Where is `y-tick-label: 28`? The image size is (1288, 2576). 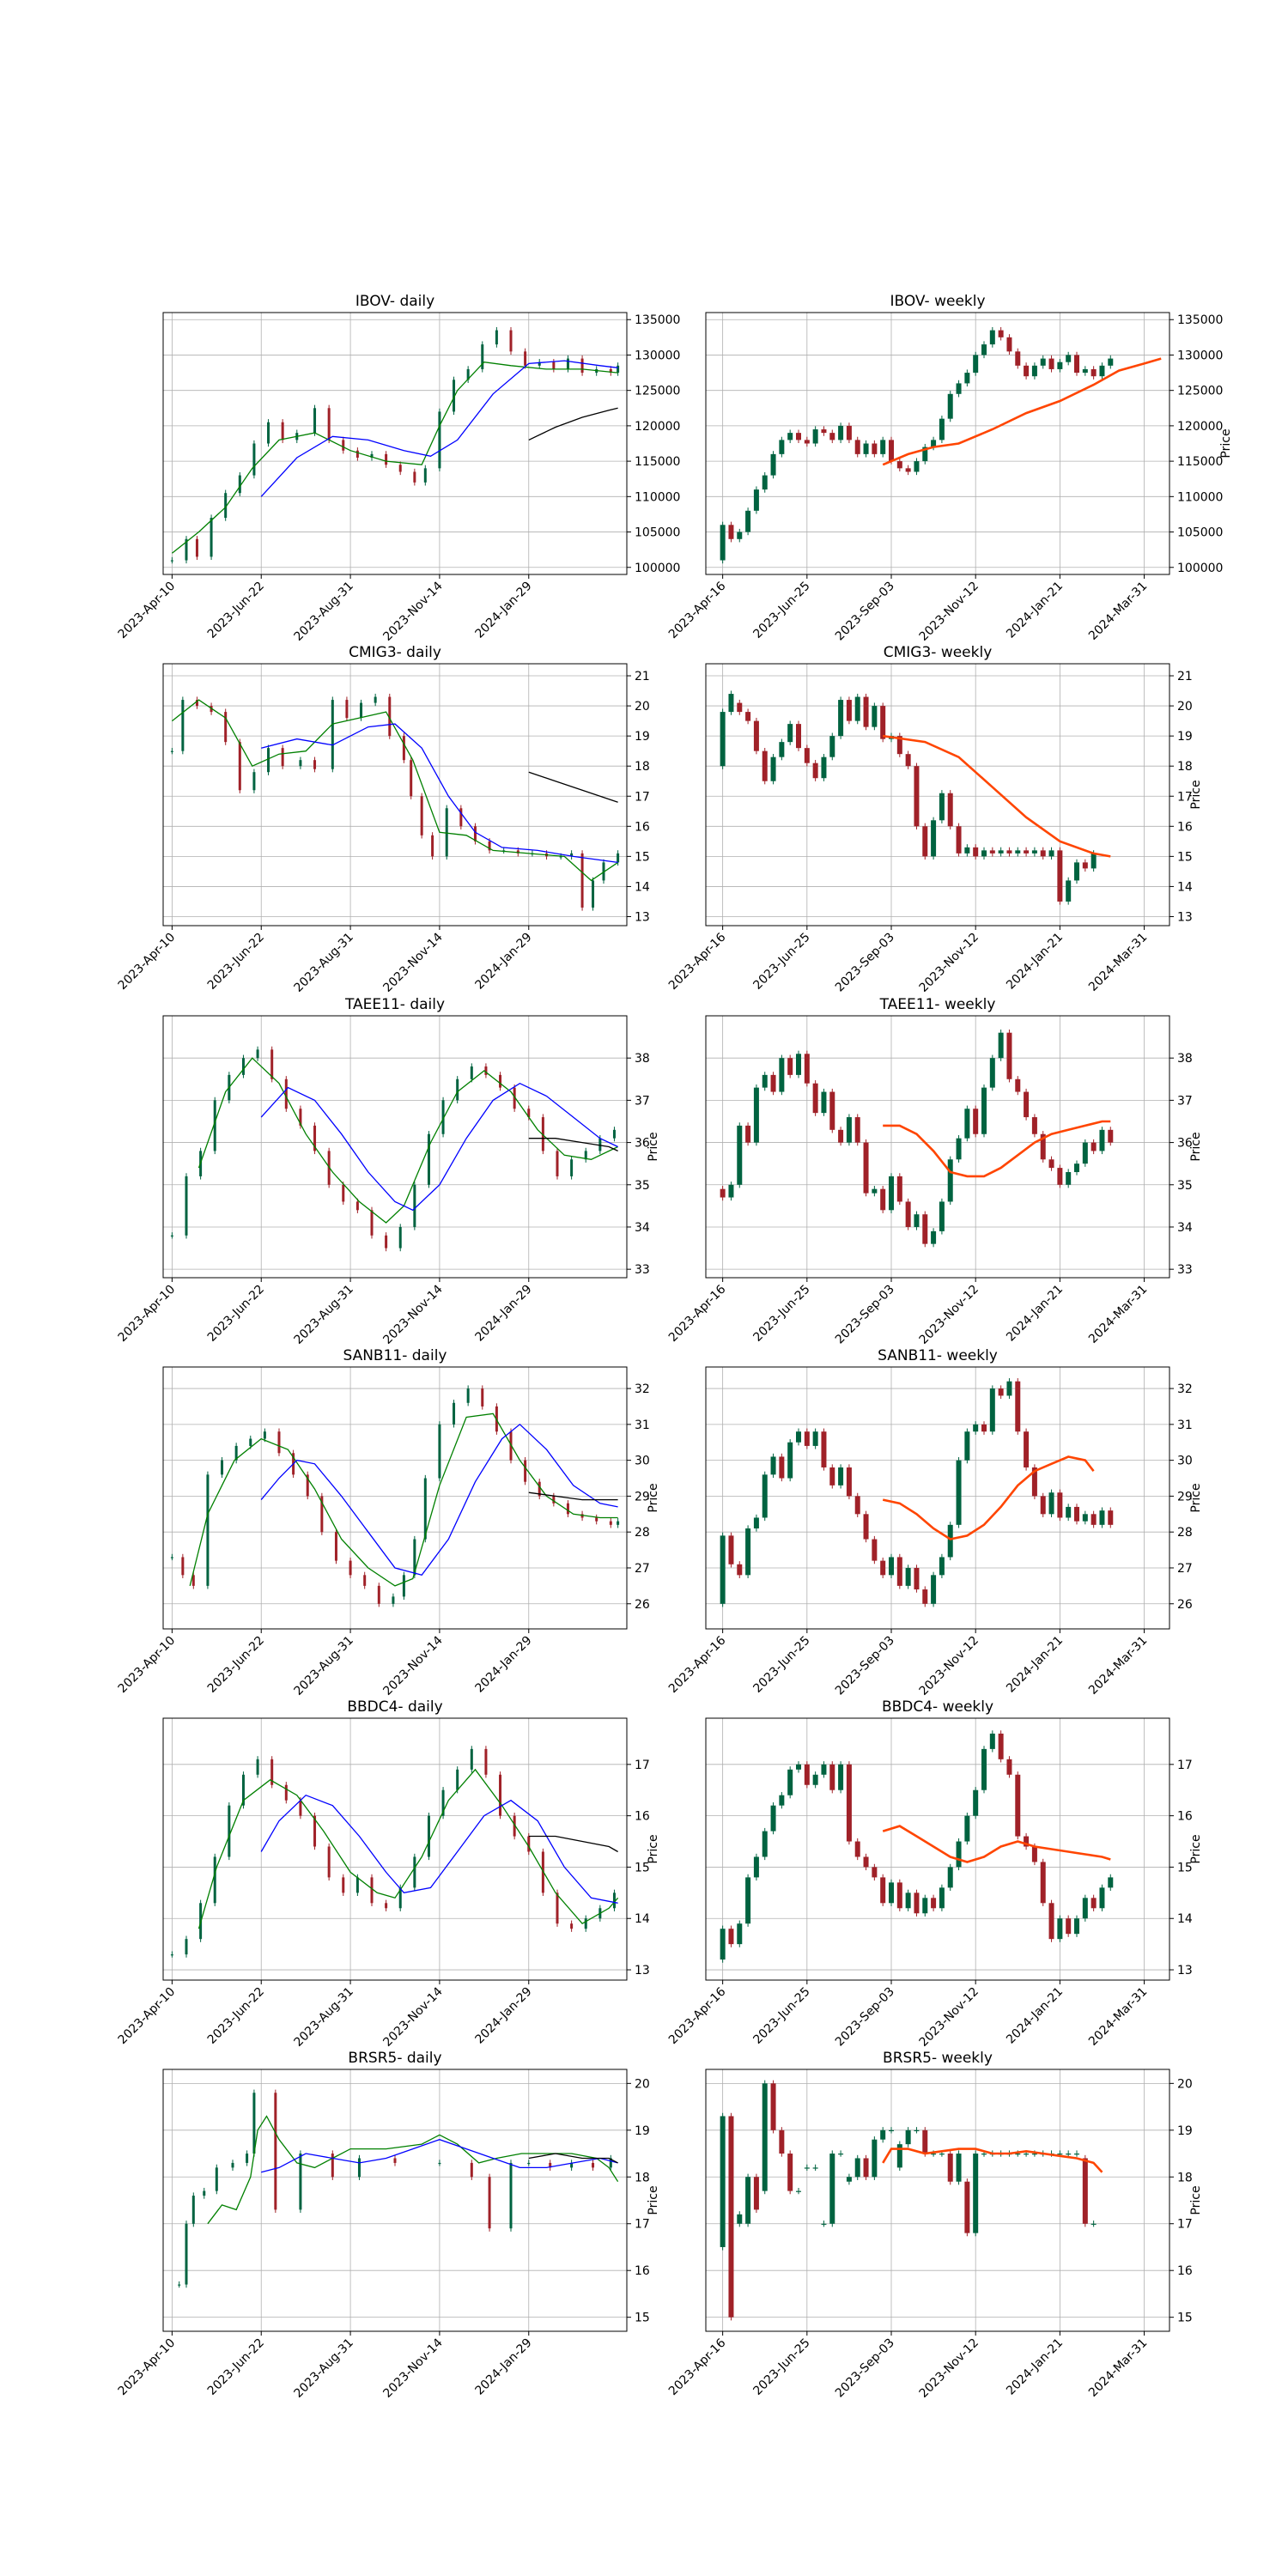
y-tick-label: 28 is located at coordinates (1185, 1533).